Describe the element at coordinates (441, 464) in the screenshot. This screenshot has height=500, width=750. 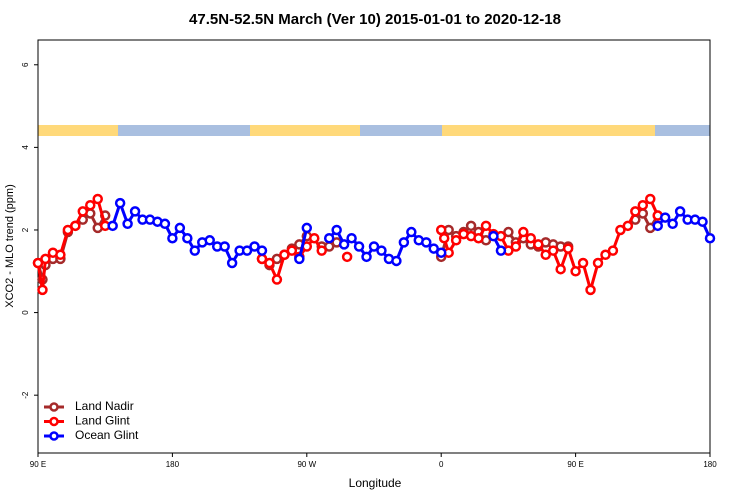
I see `x-tick-label: 0` at that location.